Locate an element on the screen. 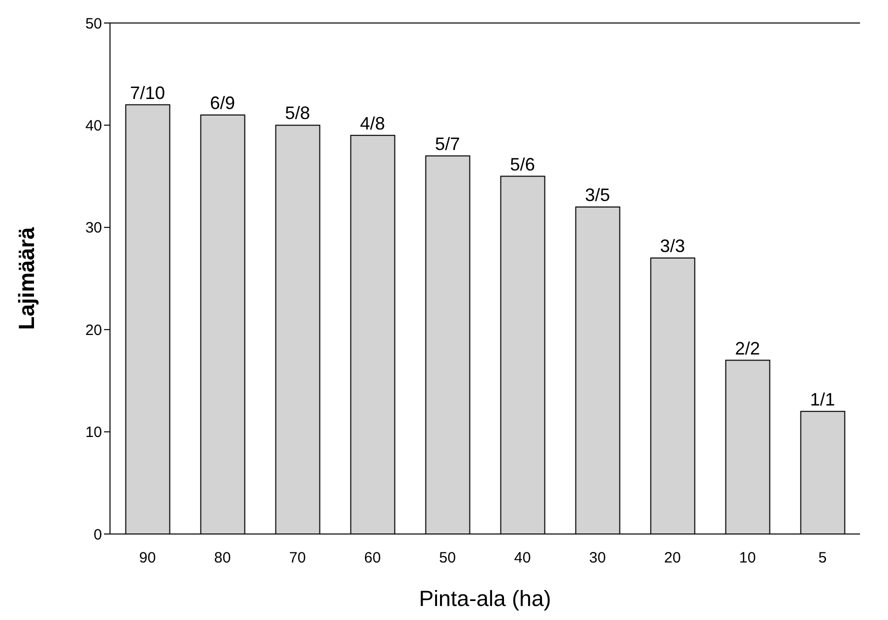 This screenshot has height=620, width=888. annotation: 7/10 is located at coordinates (148, 92).